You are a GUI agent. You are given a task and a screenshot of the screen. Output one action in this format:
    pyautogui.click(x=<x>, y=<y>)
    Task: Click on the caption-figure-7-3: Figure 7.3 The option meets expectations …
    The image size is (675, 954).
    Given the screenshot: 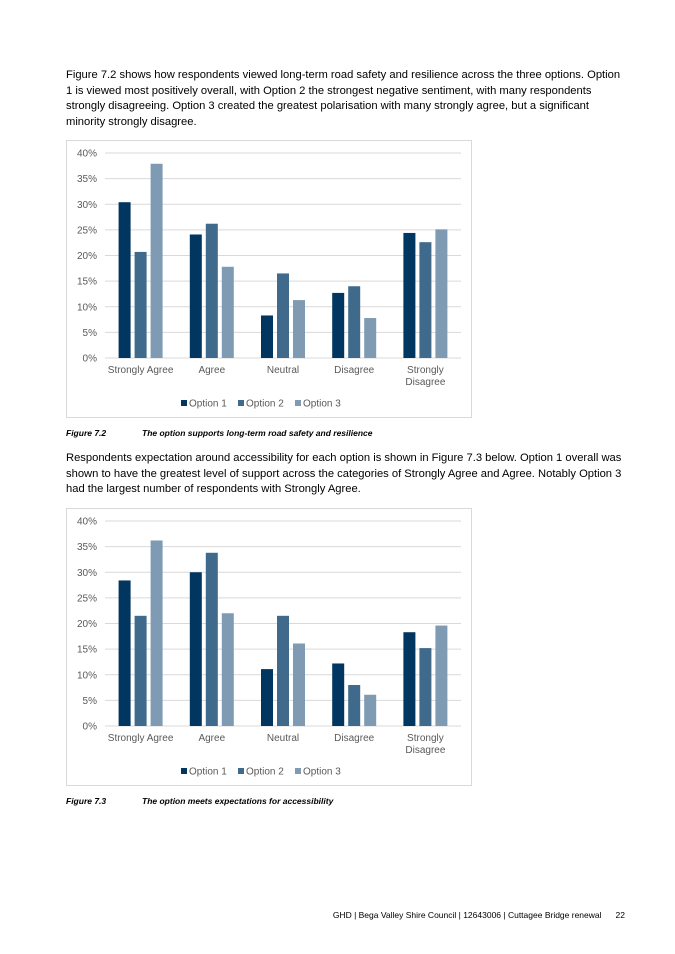 What is the action you would take?
    pyautogui.click(x=199, y=801)
    